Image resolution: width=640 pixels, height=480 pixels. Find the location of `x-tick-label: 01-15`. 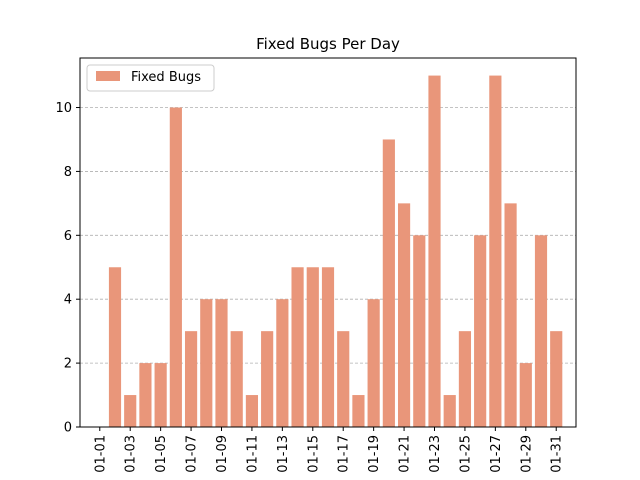

x-tick-label: 01-15 is located at coordinates (313, 454).